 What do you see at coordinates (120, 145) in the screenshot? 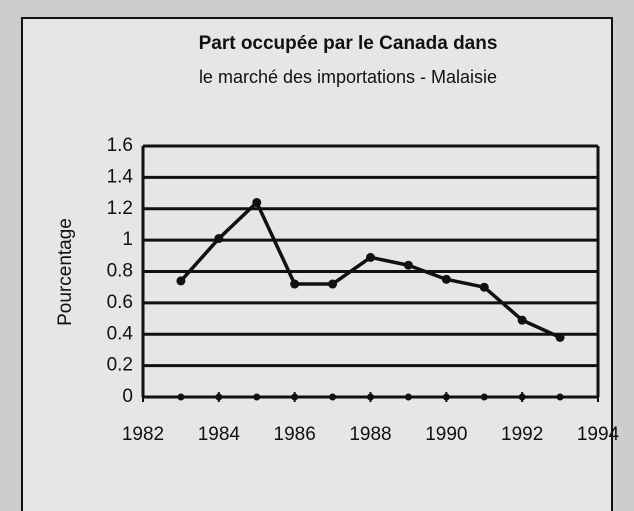
I see `y-tick-label: 1.6` at bounding box center [120, 145].